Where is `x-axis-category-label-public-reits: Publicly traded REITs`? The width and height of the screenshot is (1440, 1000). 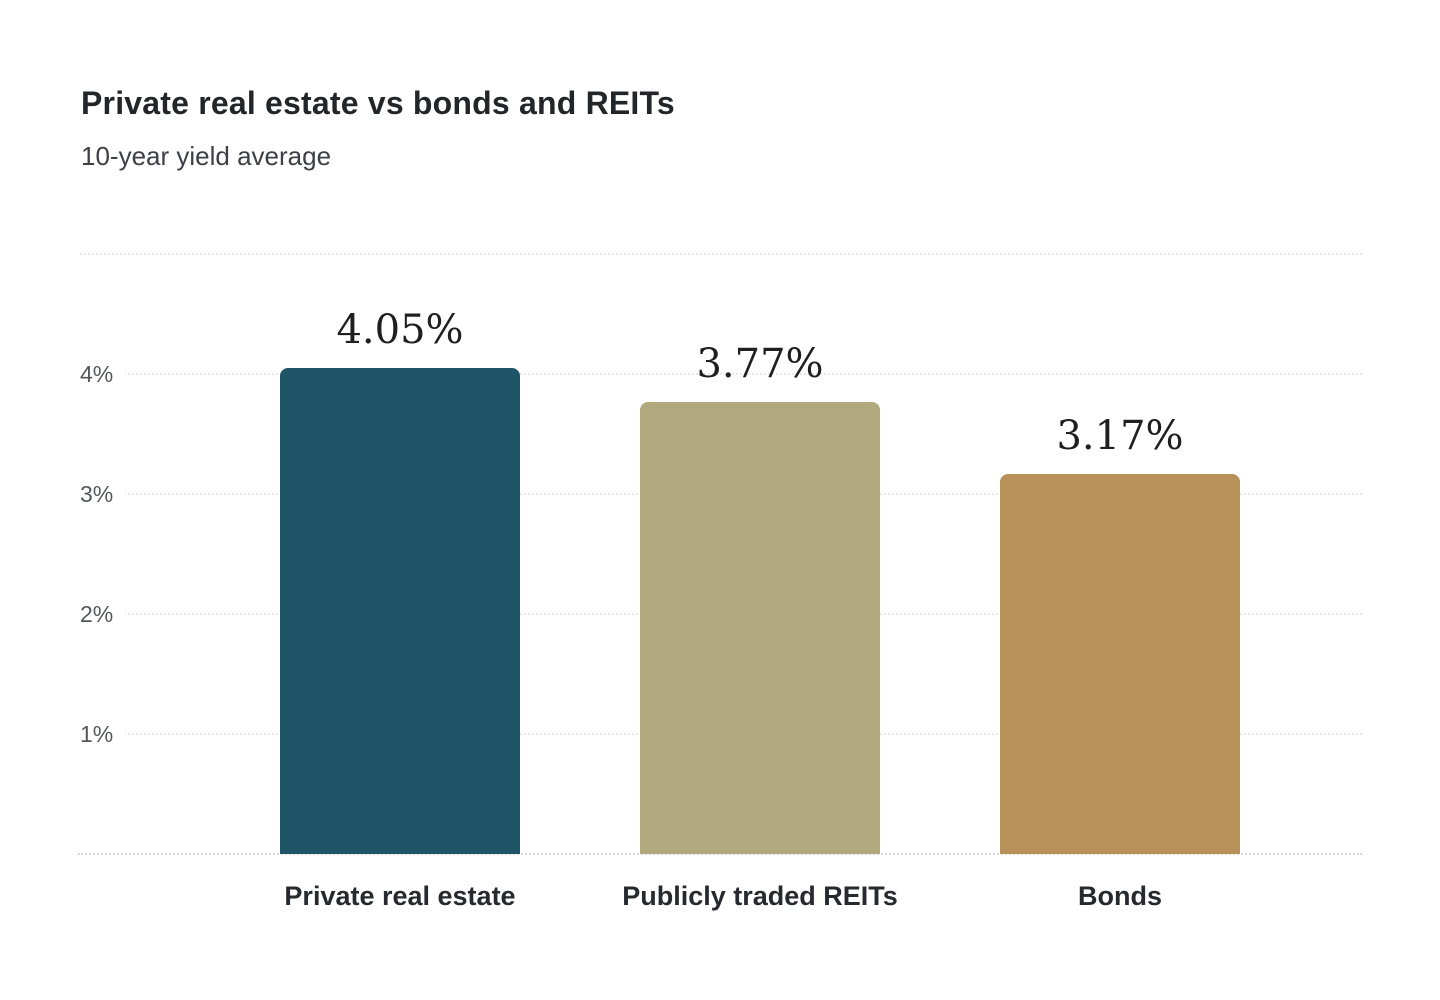 x-axis-category-label-public-reits: Publicly traded REITs is located at coordinates (760, 896).